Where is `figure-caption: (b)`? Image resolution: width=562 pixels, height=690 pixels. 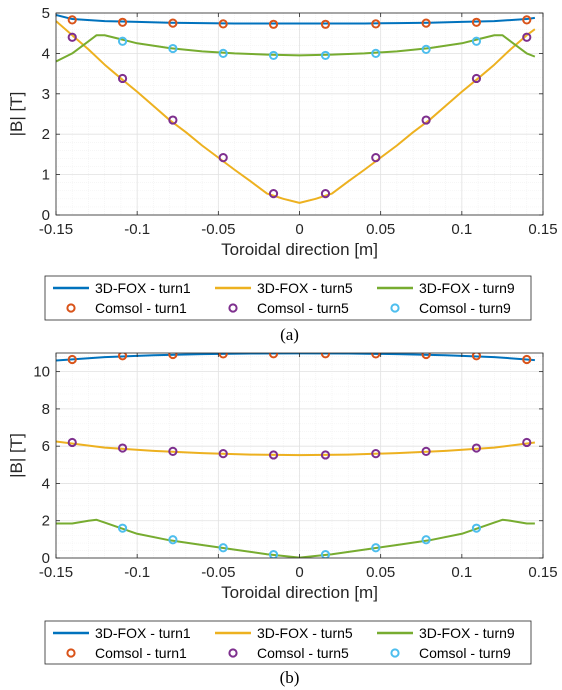 figure-caption: (b) is located at coordinates (290, 677).